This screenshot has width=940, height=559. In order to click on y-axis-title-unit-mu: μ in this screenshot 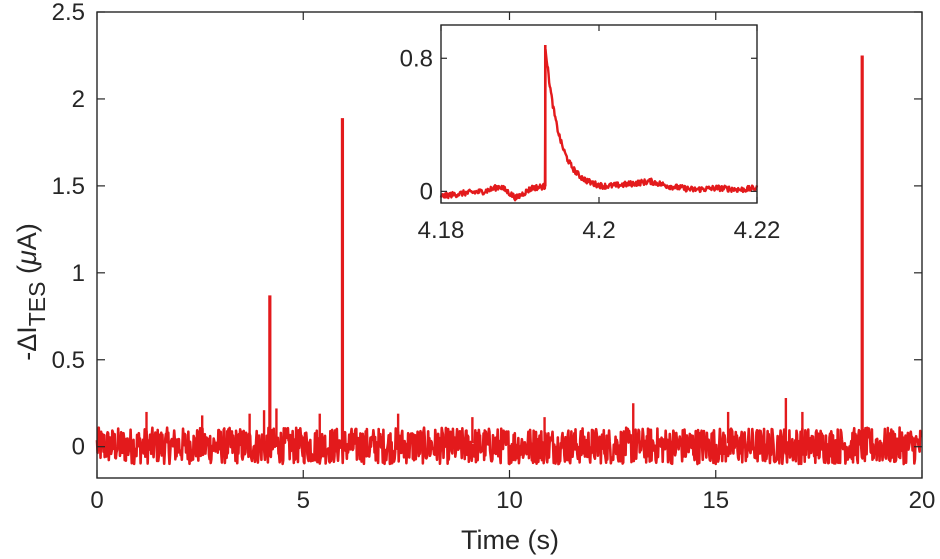, I will do `click(27, 258)`.